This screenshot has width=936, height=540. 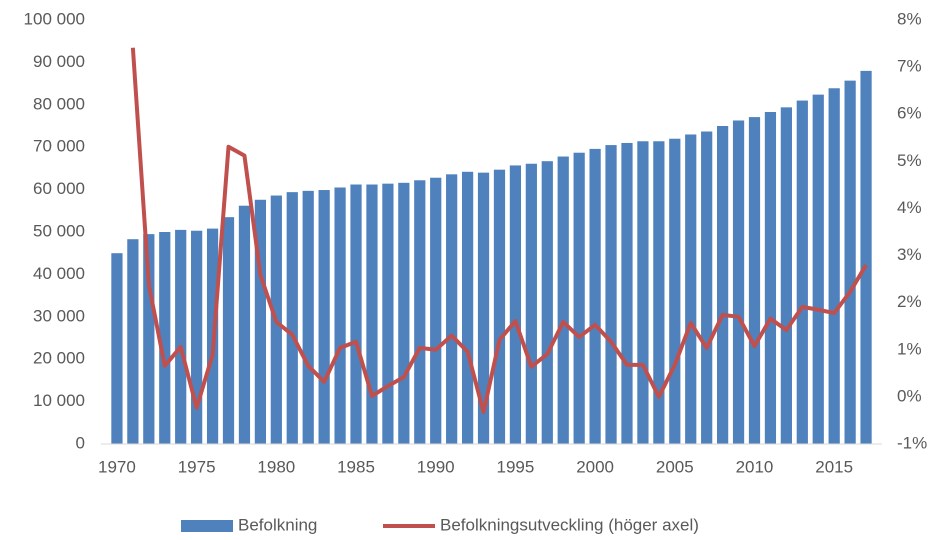 What do you see at coordinates (912, 442) in the screenshot?
I see `y2-tick-label: -1%` at bounding box center [912, 442].